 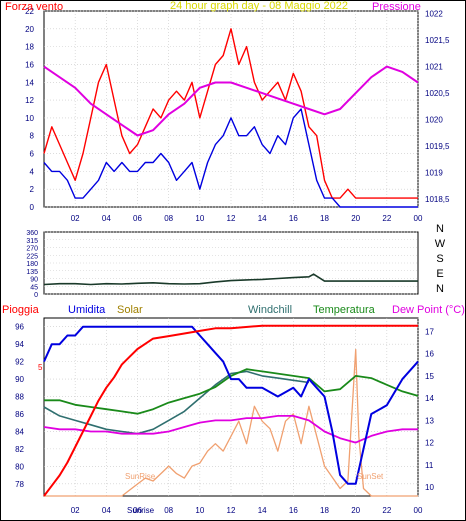 I want to click on x-axis-ticks-top: 02 04 06 08 10 12 14 16 18 20 22 00, so click(x=247, y=218).